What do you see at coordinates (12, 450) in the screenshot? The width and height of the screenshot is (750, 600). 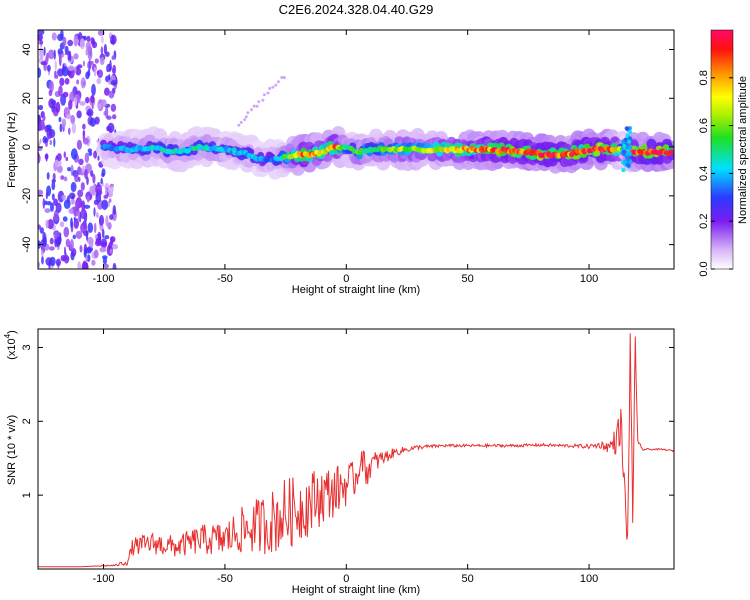 I see `snr-y-axis-label: SNR (10 * v/v)` at bounding box center [12, 450].